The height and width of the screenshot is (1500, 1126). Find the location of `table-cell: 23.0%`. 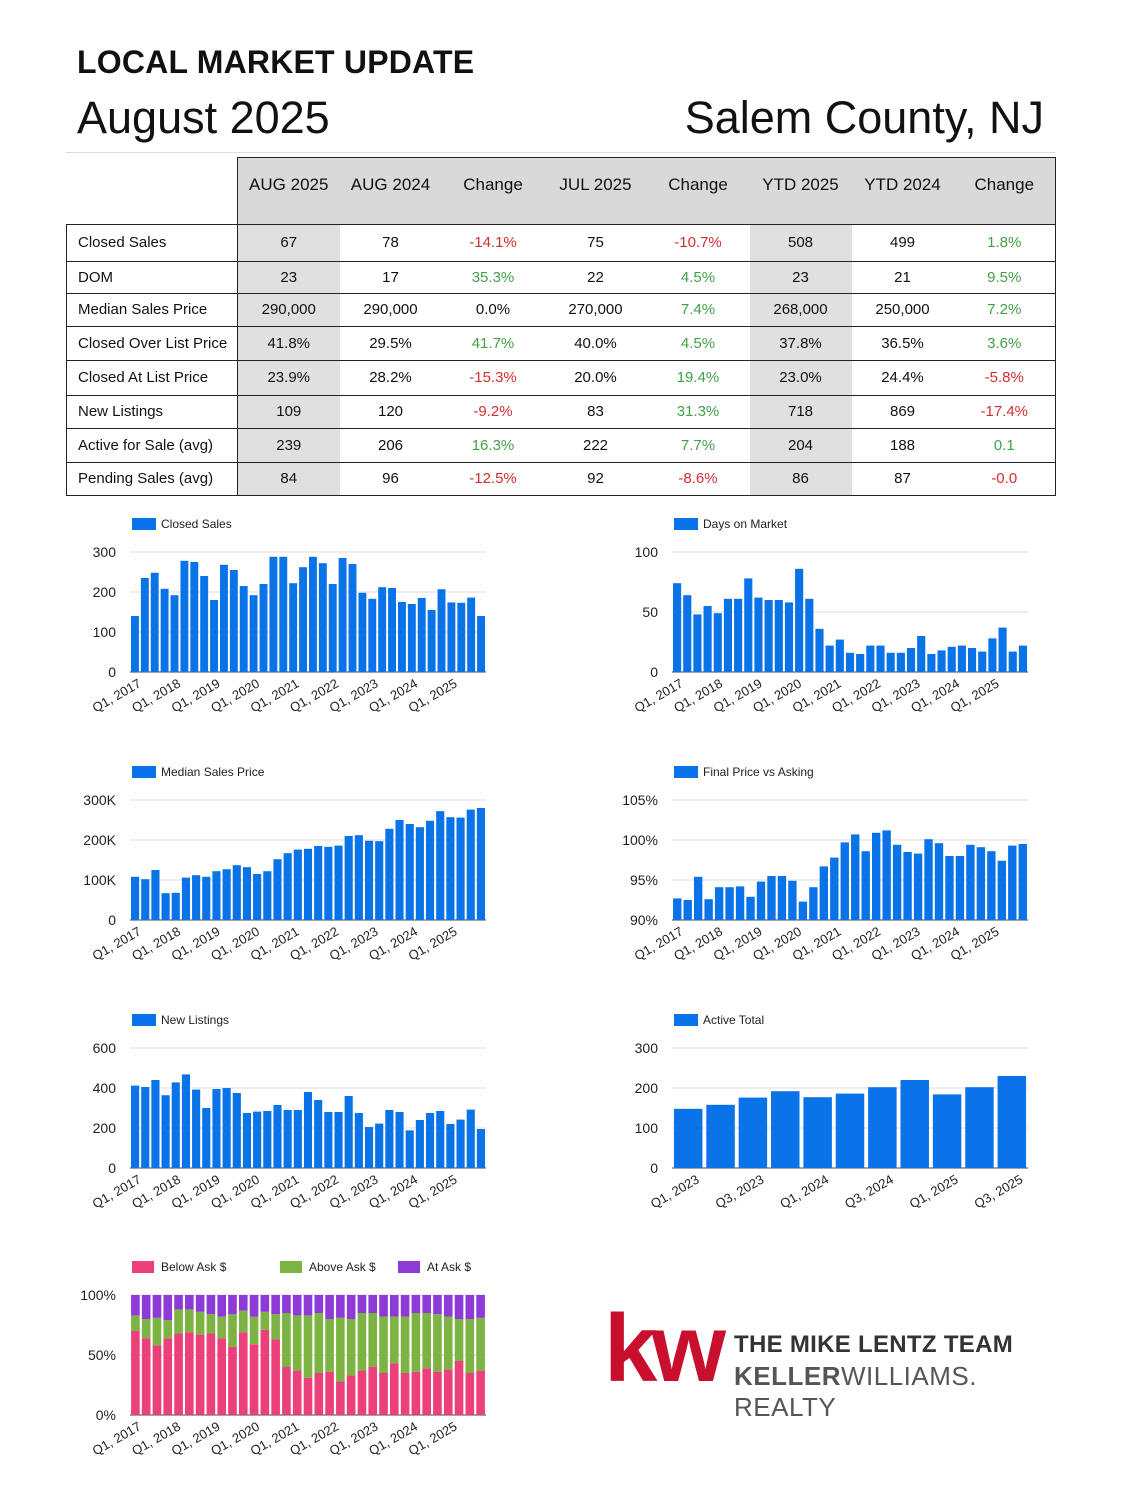

table-cell: 23.0% is located at coordinates (800, 377).